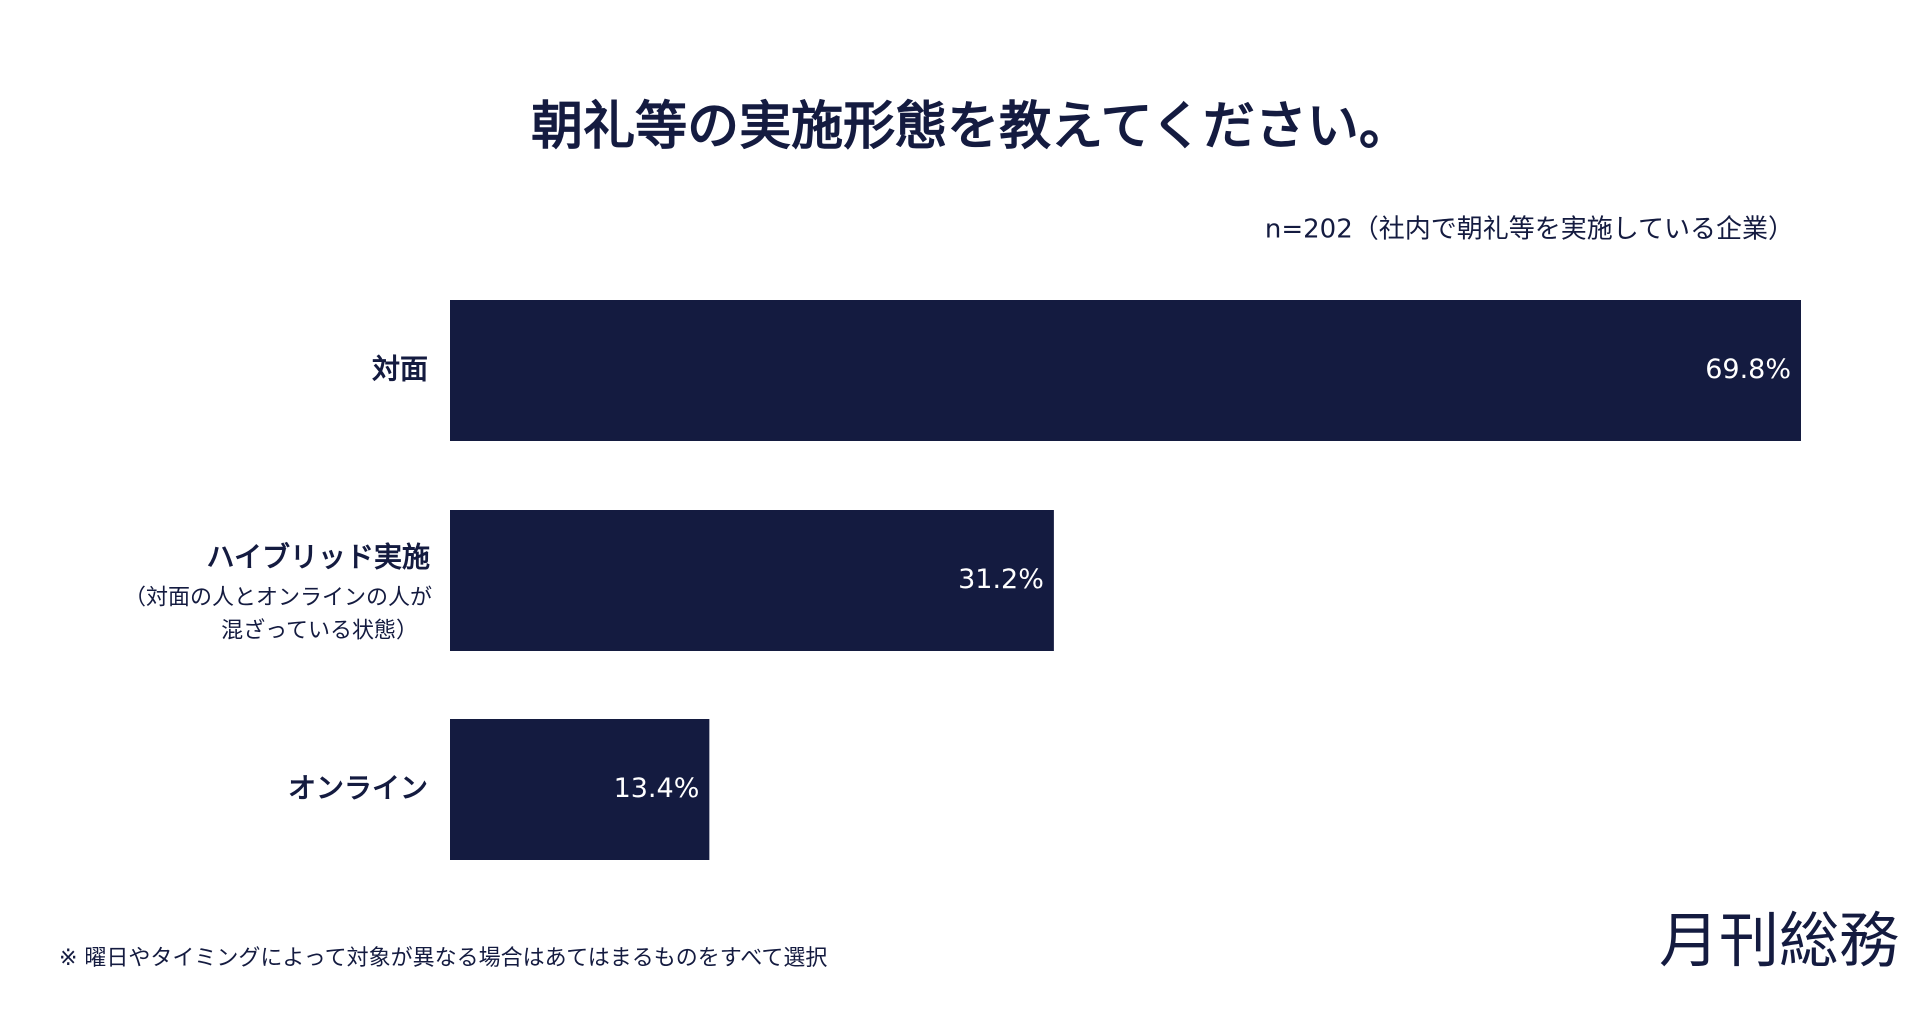 This screenshot has width=1920, height=1009. I want to click on value-label: 69.8%, so click(1748, 369).